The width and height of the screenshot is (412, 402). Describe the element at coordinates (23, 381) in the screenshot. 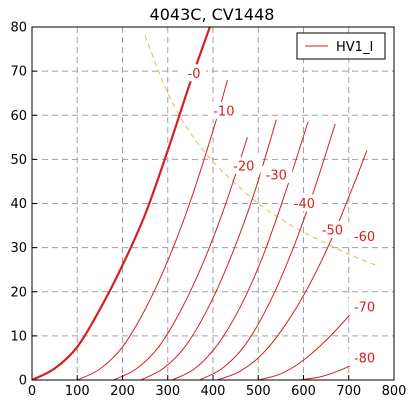

I see `y-tick-label-0: 0` at that location.